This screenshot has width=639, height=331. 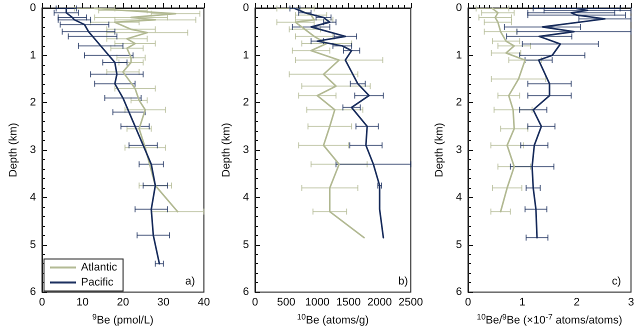 What do you see at coordinates (631, 302) in the screenshot?
I see `x-tick-label: 3` at bounding box center [631, 302].